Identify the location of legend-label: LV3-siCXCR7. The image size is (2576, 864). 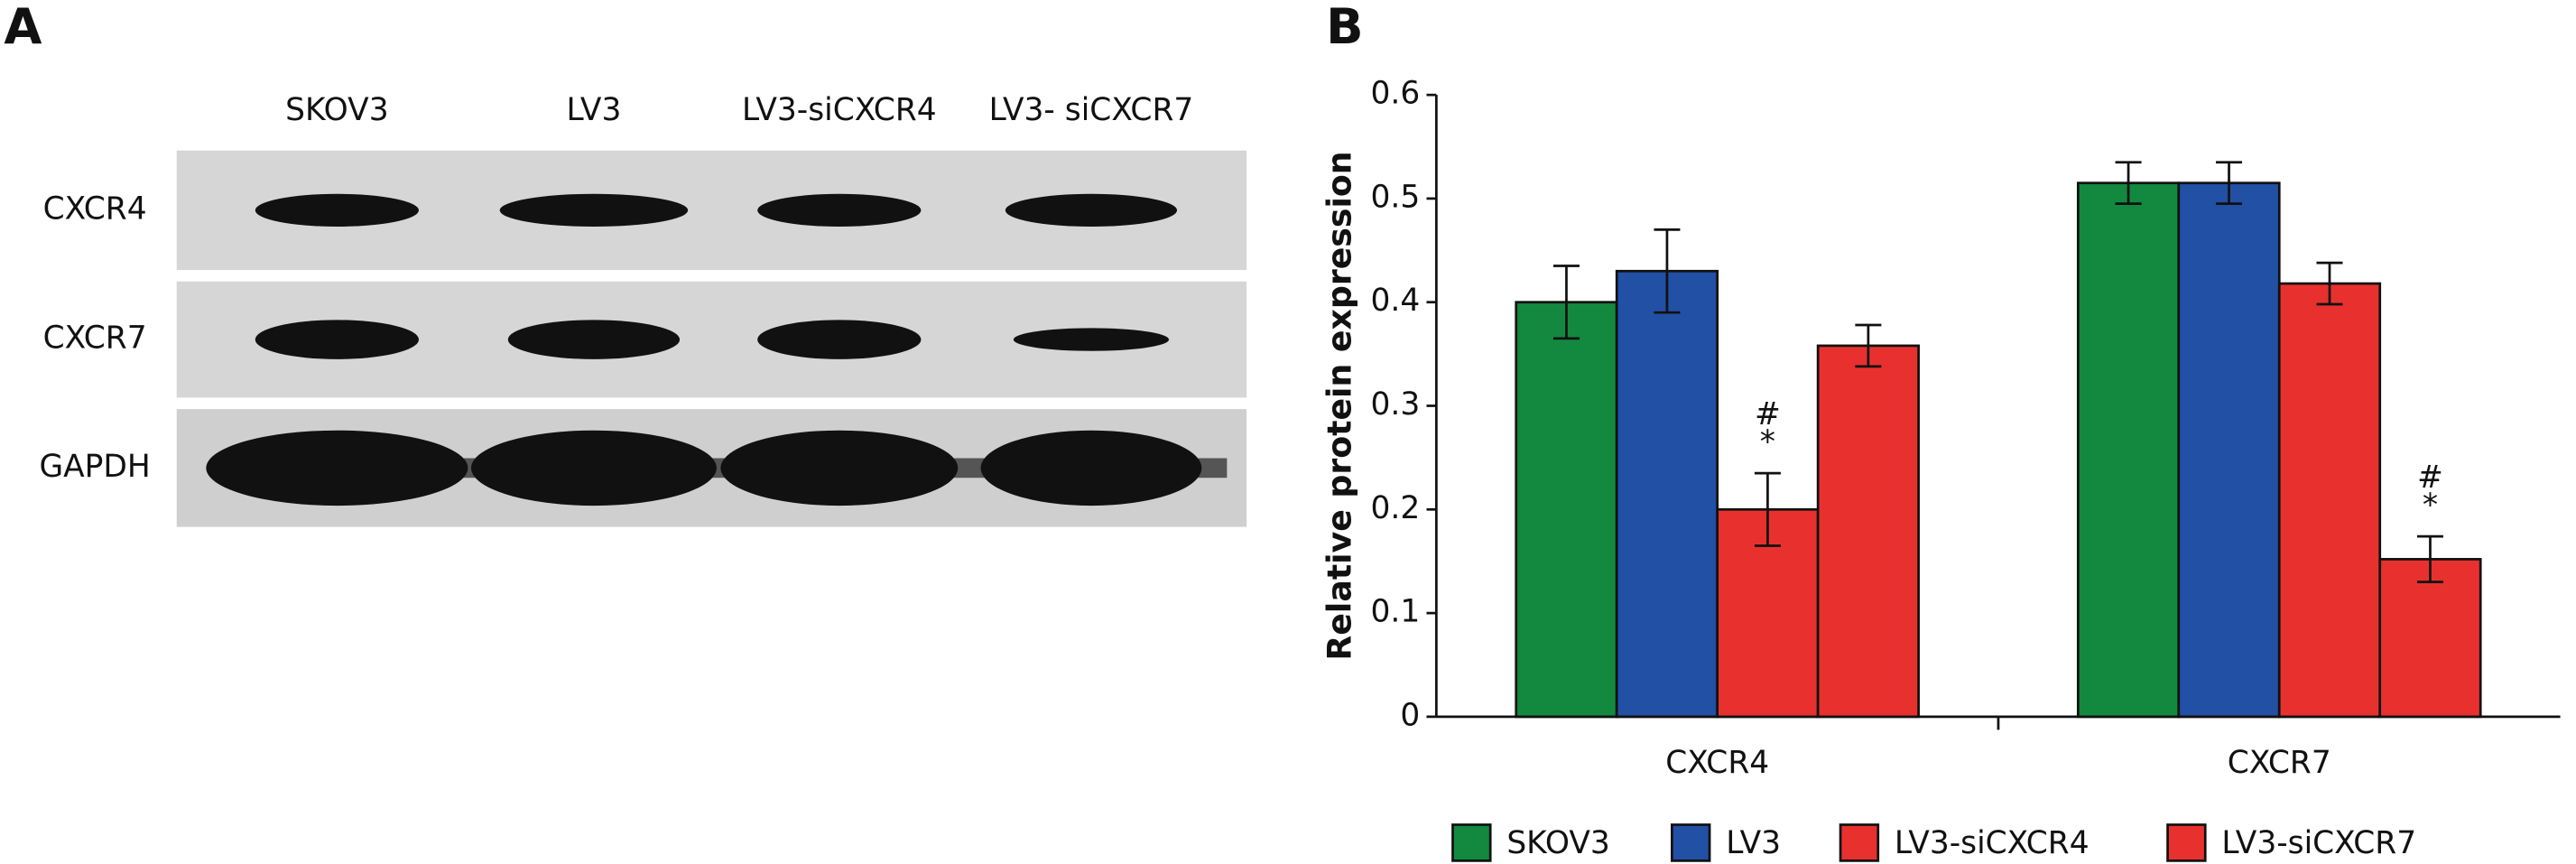
(2318, 843).